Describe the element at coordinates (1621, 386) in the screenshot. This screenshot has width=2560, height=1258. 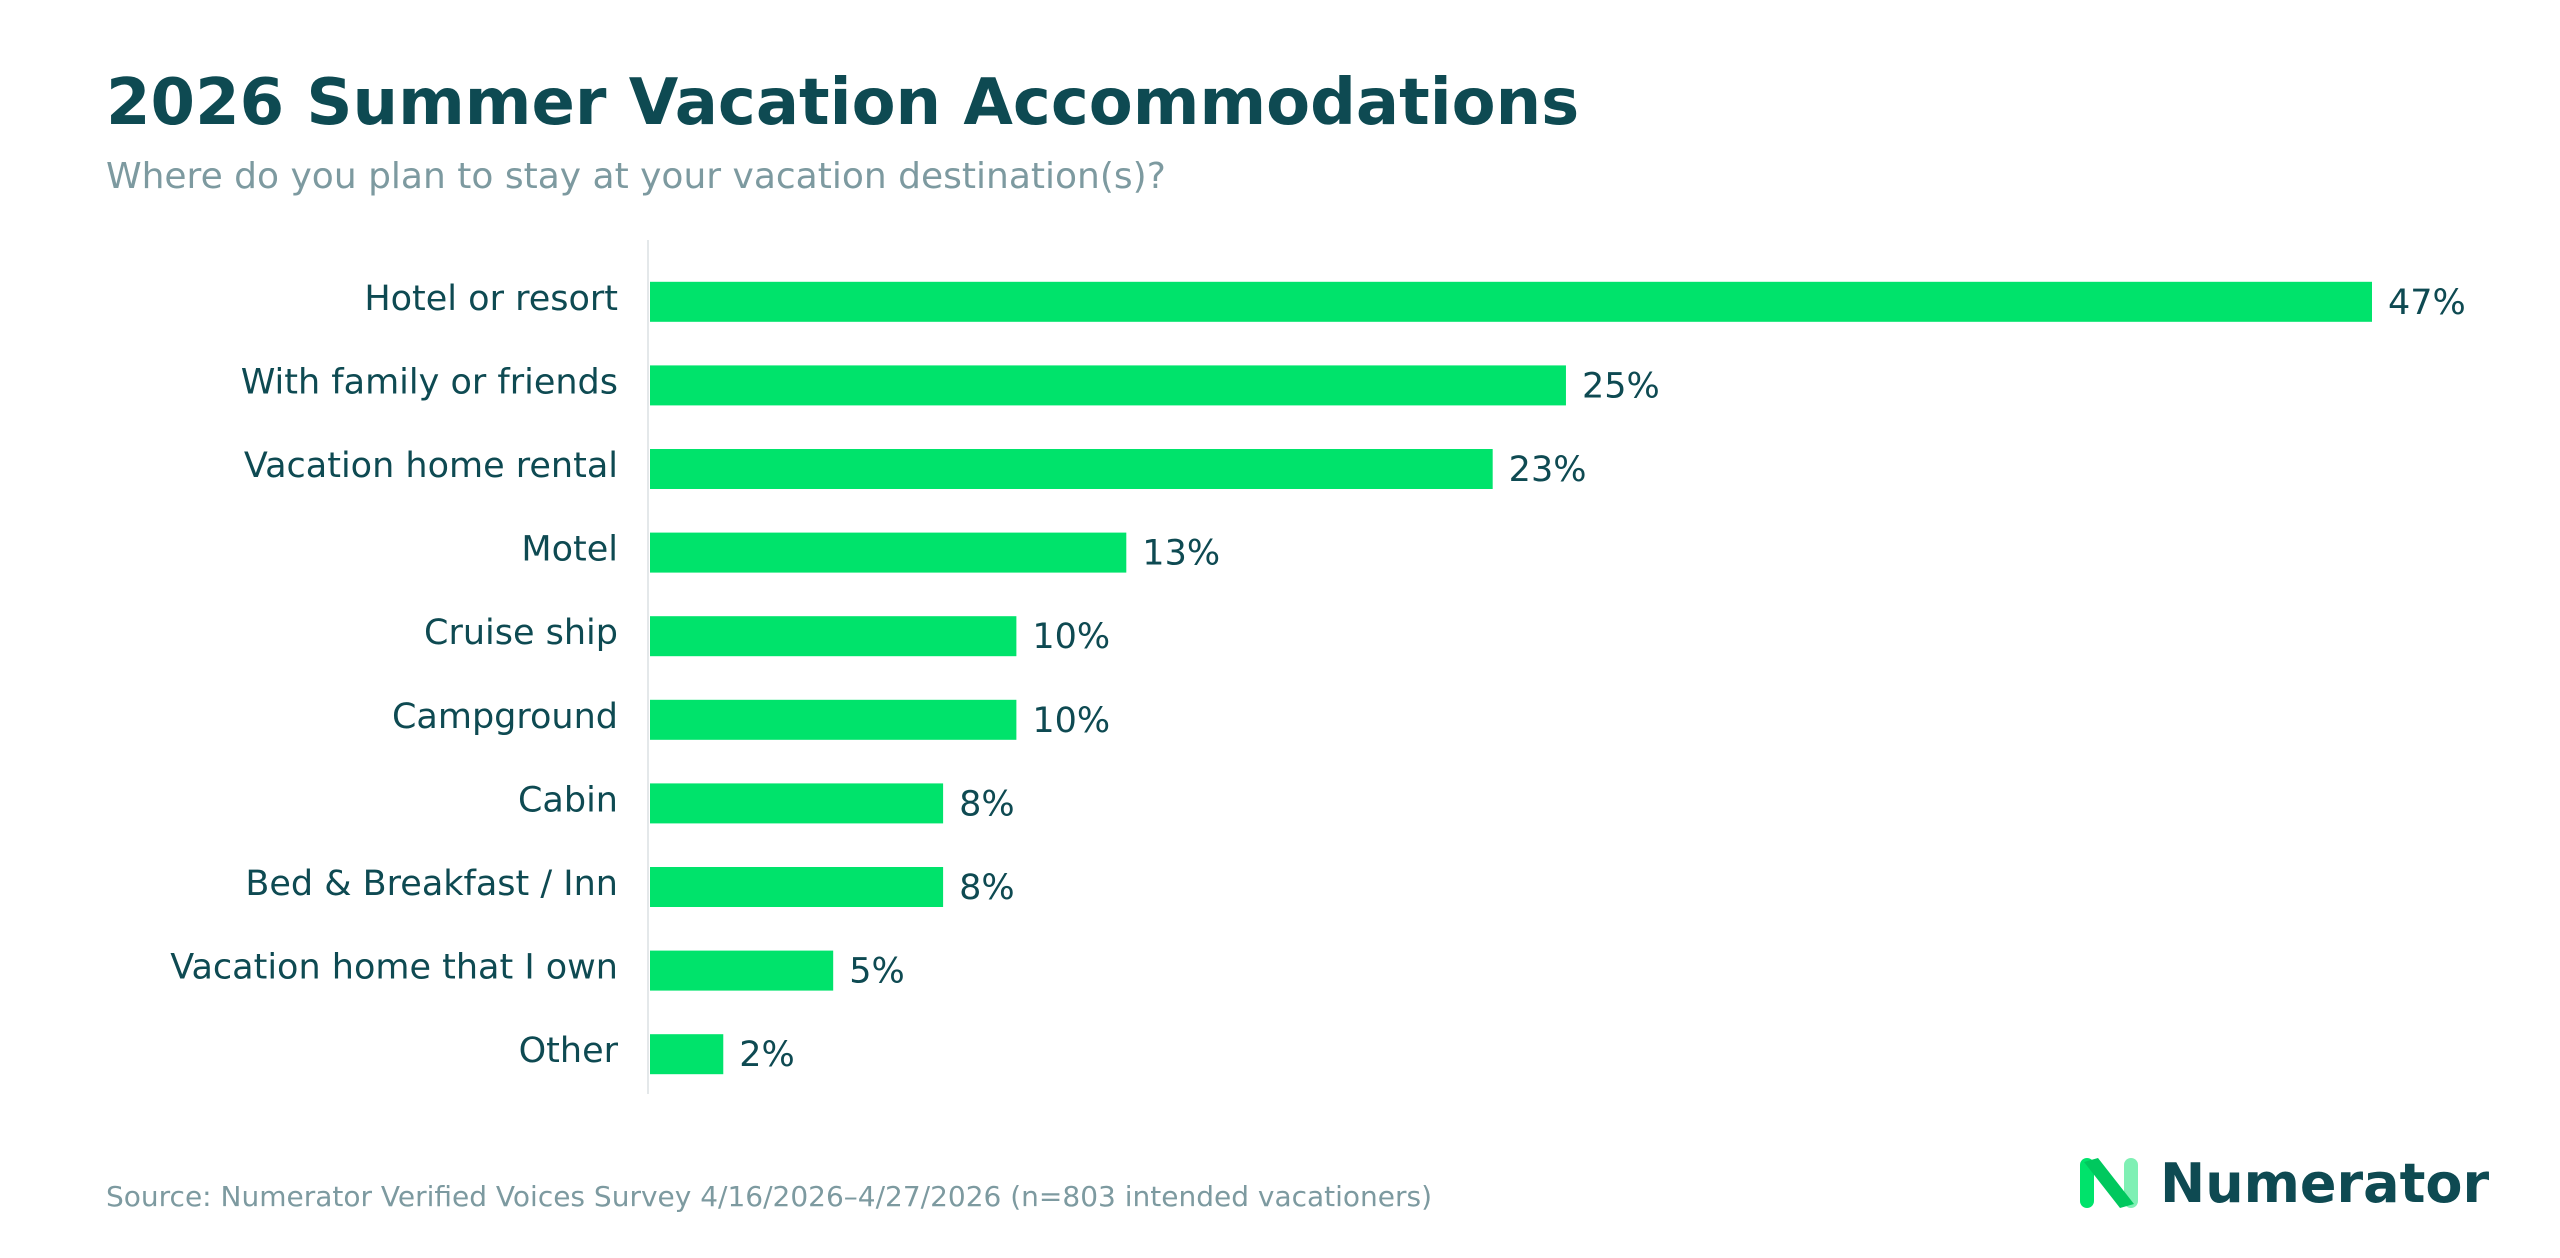
I see `value-label: 25%` at that location.